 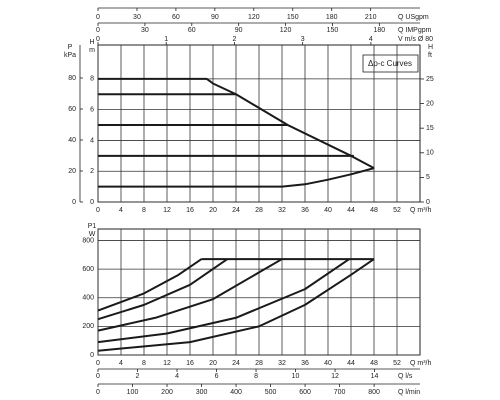 What do you see at coordinates (430, 153) in the screenshot?
I see `y3-tick-label: 10` at bounding box center [430, 153].